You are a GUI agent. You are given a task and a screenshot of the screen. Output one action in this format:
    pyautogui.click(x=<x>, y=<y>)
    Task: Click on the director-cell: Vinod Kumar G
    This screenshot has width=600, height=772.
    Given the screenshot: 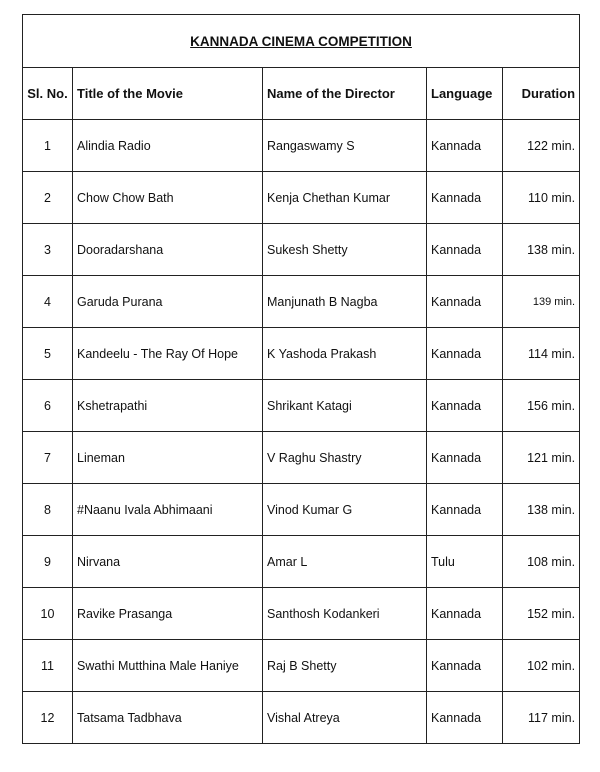 What is the action you would take?
    pyautogui.click(x=344, y=509)
    